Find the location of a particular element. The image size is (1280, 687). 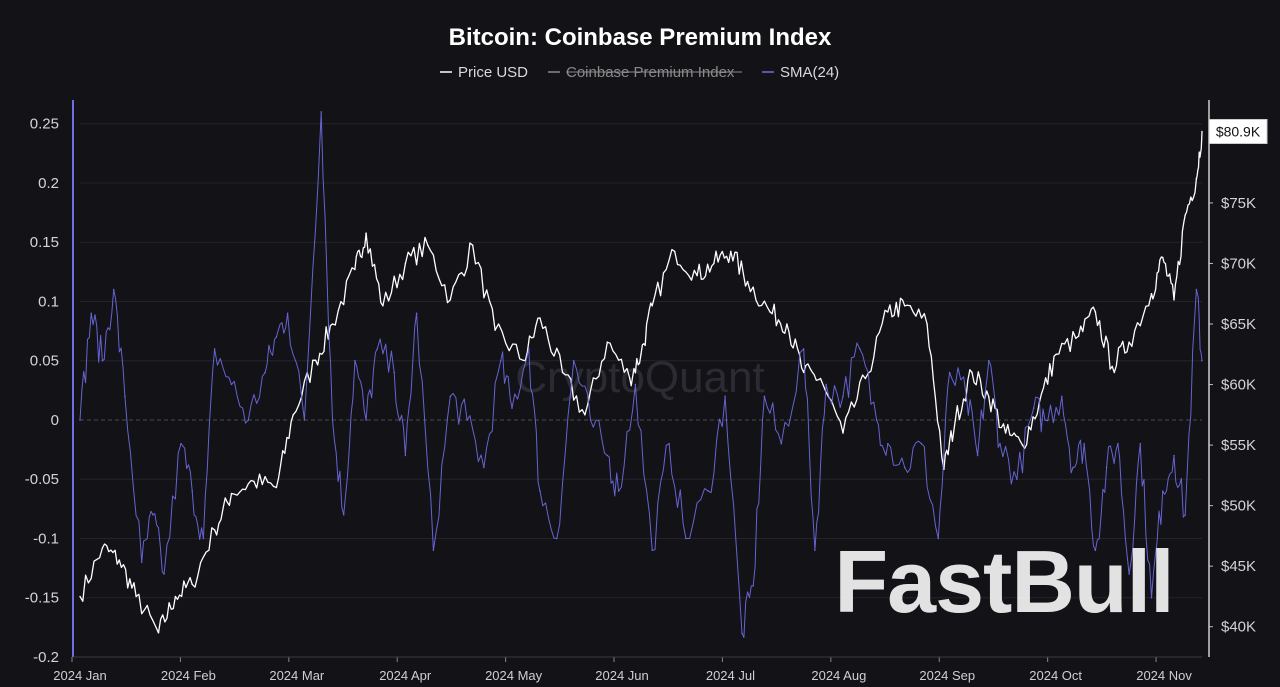

y-right-tick-label: $45K is located at coordinates (1238, 566).